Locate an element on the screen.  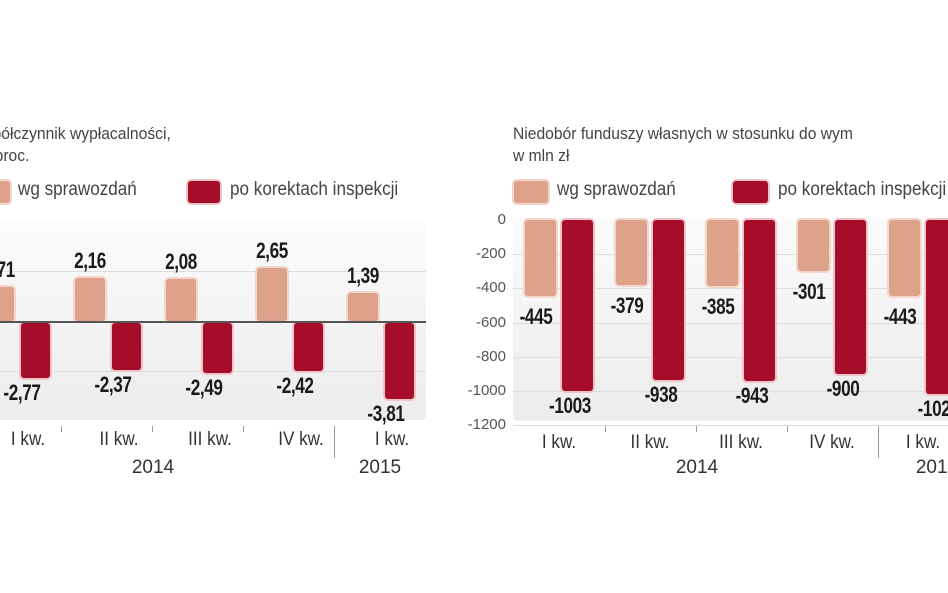
right-legend-swatch-reported is located at coordinates (531, 192).